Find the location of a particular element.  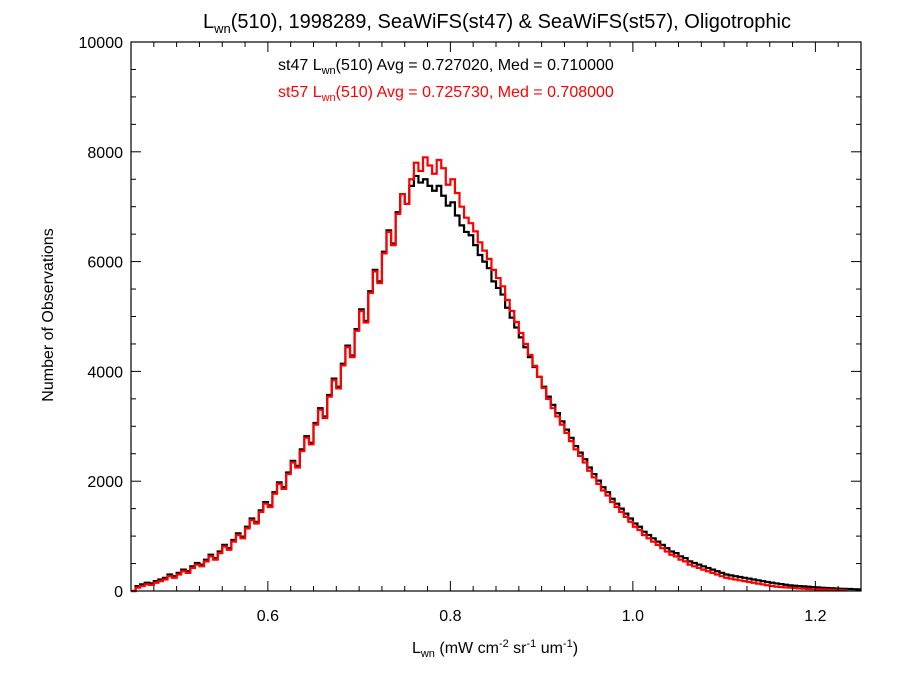

x-axis-label-symbol: L is located at coordinates (416, 648).